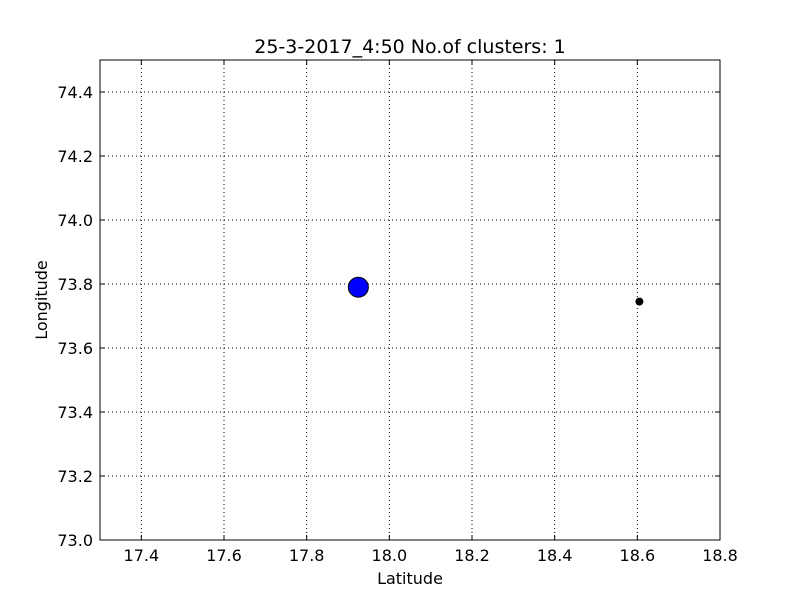 The height and width of the screenshot is (600, 800). Describe the element at coordinates (472, 555) in the screenshot. I see `x-tick-label: 18.2` at that location.